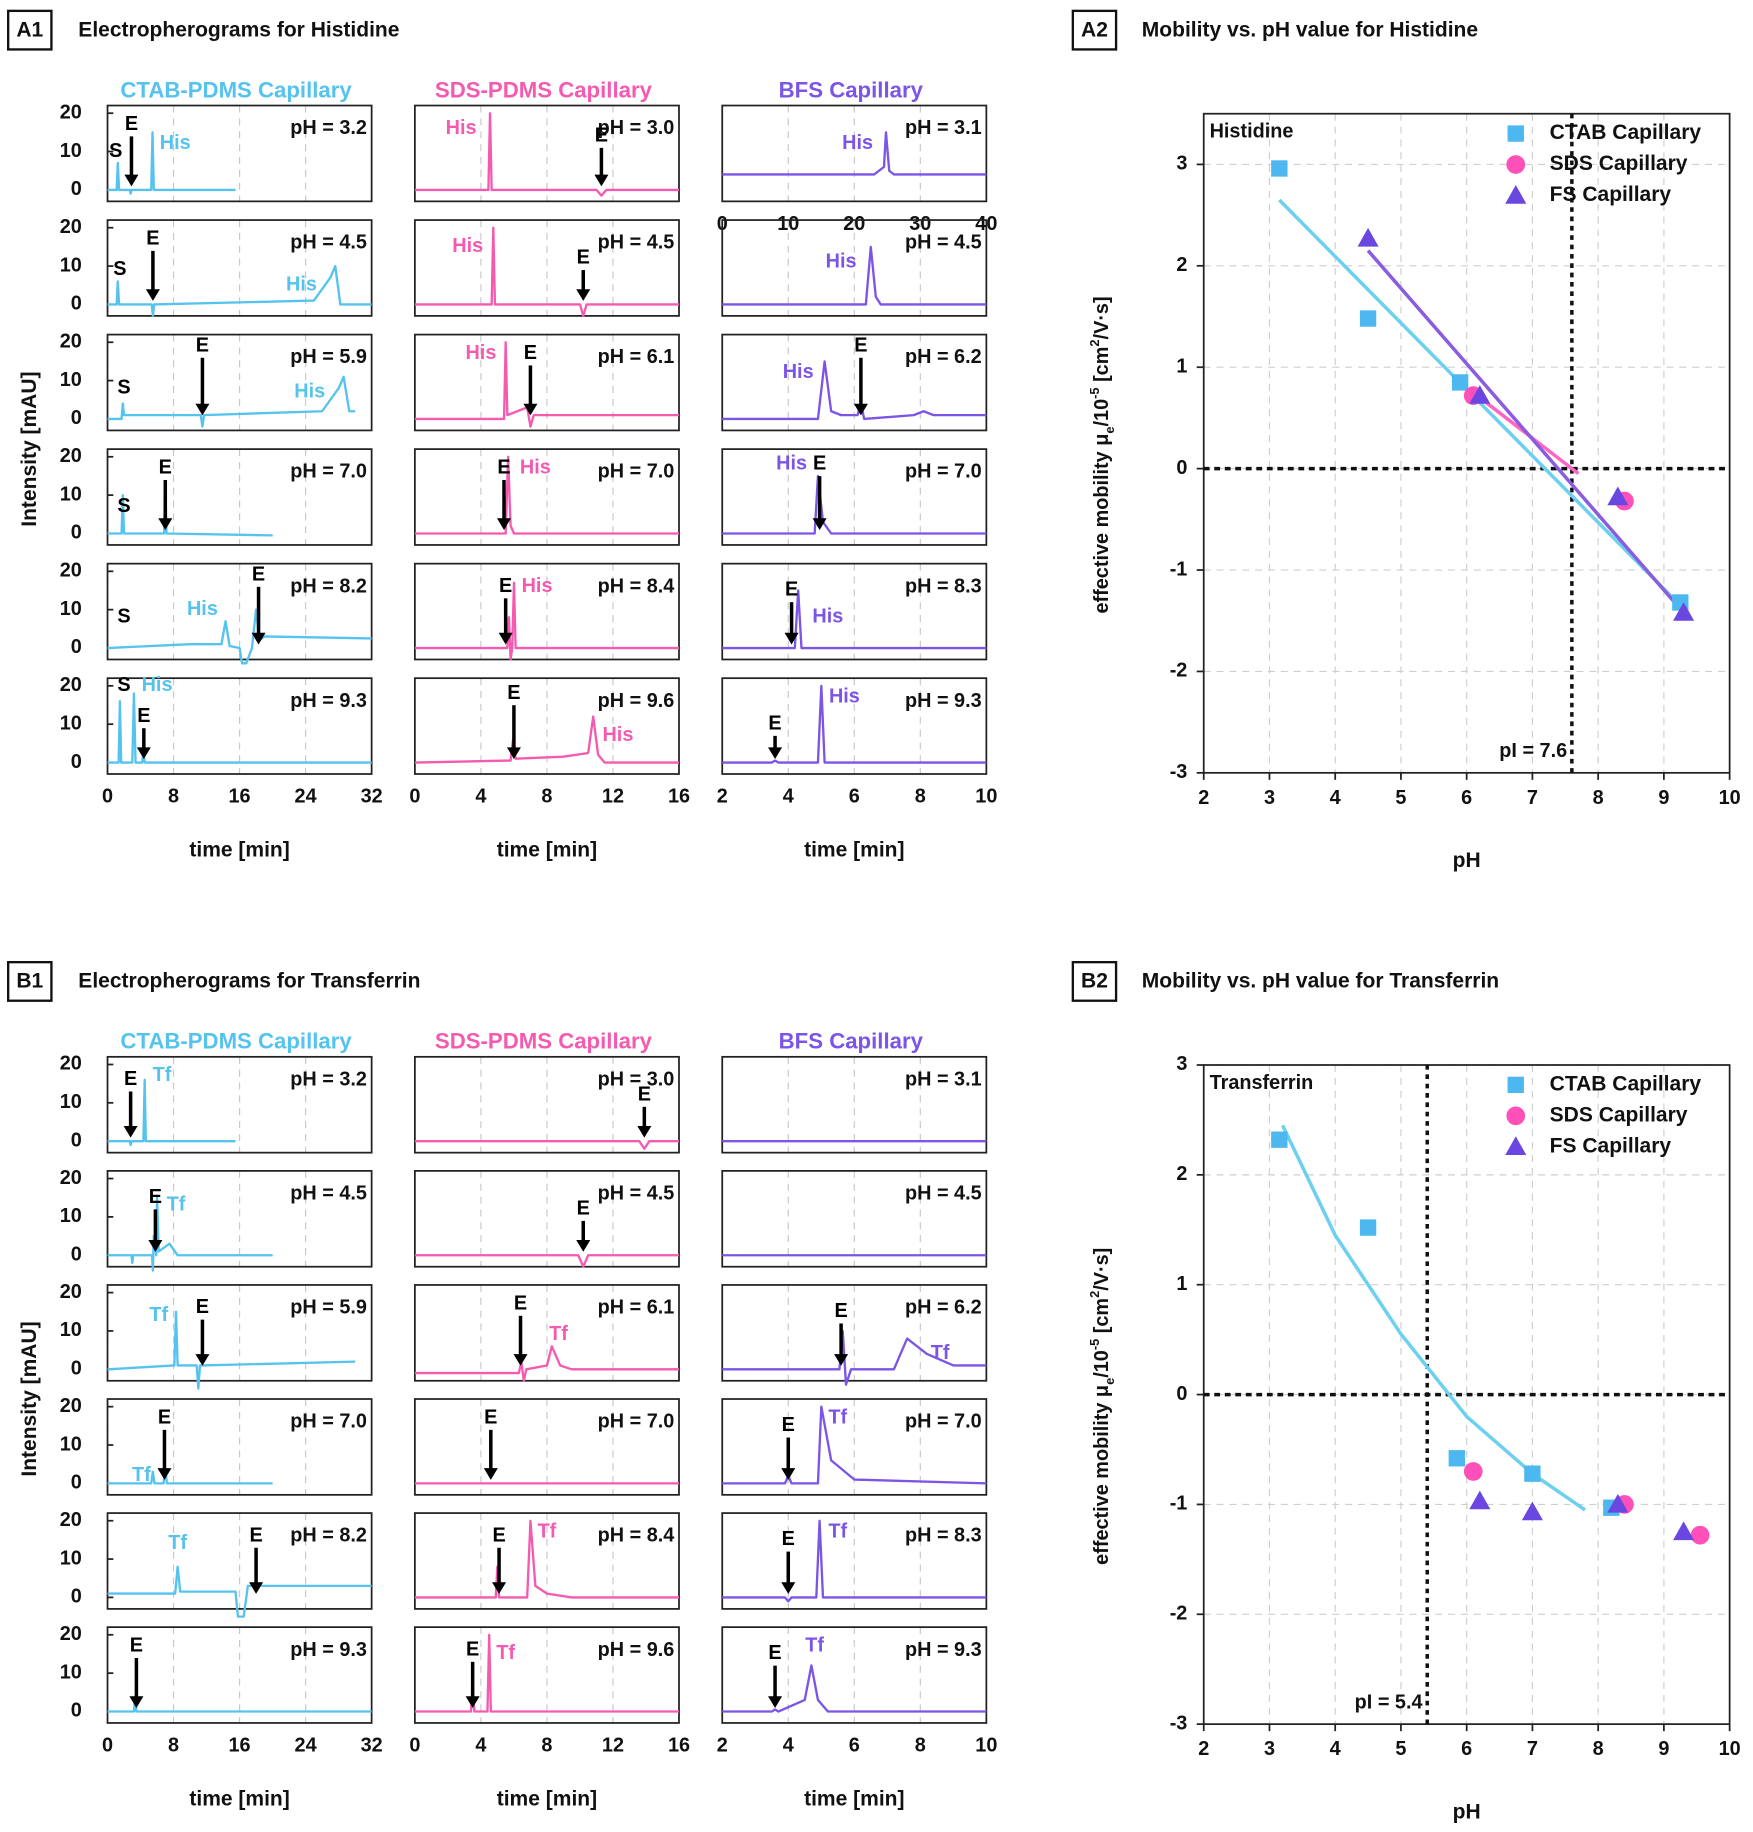  Describe the element at coordinates (238, 29) in the screenshot. I see `panel-title: Electropherograms for Histidine` at that location.